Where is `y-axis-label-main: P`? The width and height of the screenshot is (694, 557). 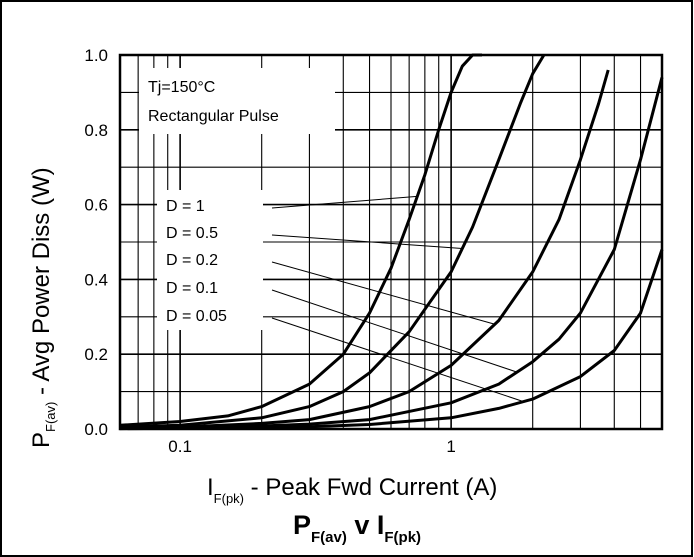
y-axis-label-main: P is located at coordinates (41, 440).